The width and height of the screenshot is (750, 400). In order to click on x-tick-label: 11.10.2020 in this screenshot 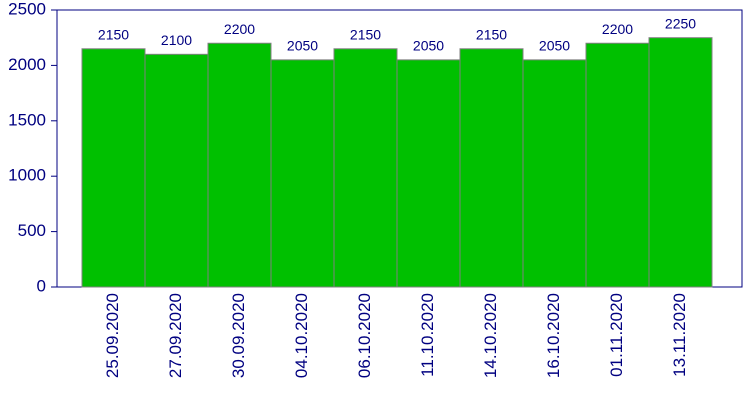, I will do `click(427, 335)`.